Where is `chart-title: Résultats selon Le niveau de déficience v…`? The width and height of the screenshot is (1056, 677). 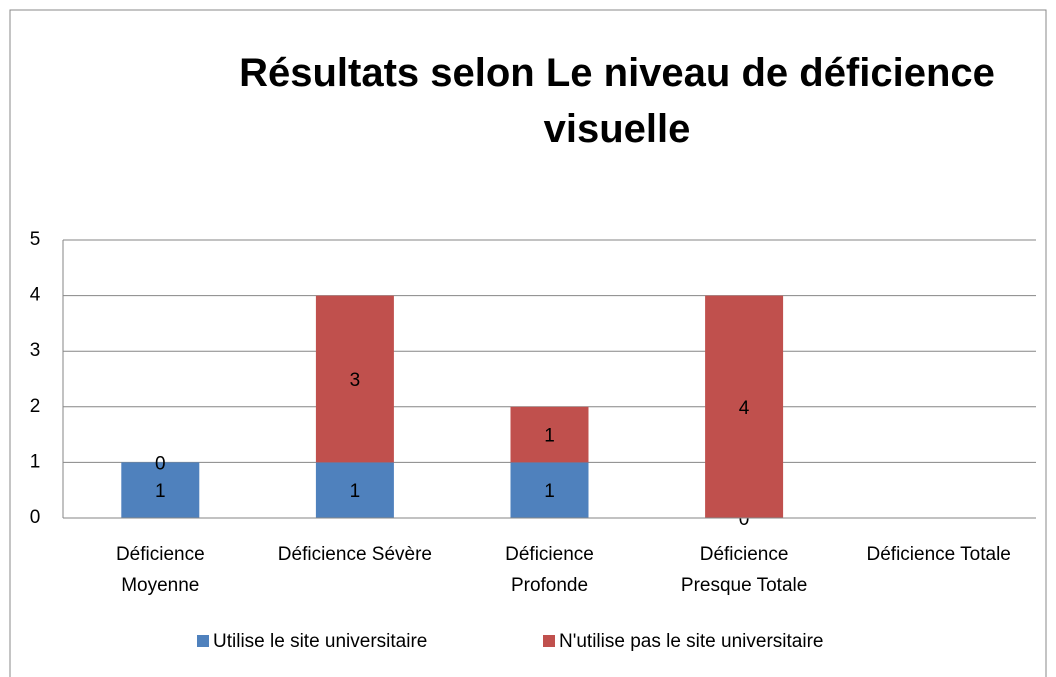 chart-title: Résultats selon Le niveau de déficience v… is located at coordinates (617, 101).